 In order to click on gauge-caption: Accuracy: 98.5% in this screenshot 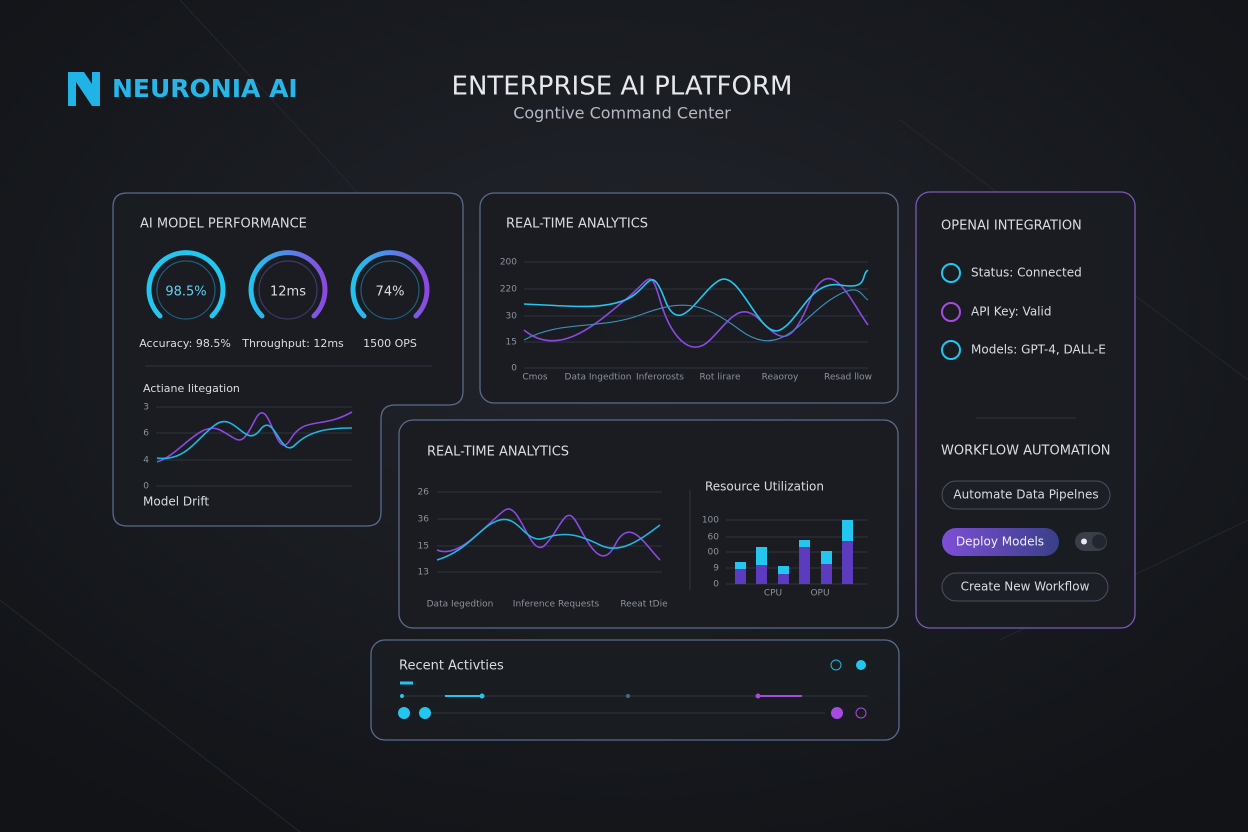, I will do `click(185, 343)`.